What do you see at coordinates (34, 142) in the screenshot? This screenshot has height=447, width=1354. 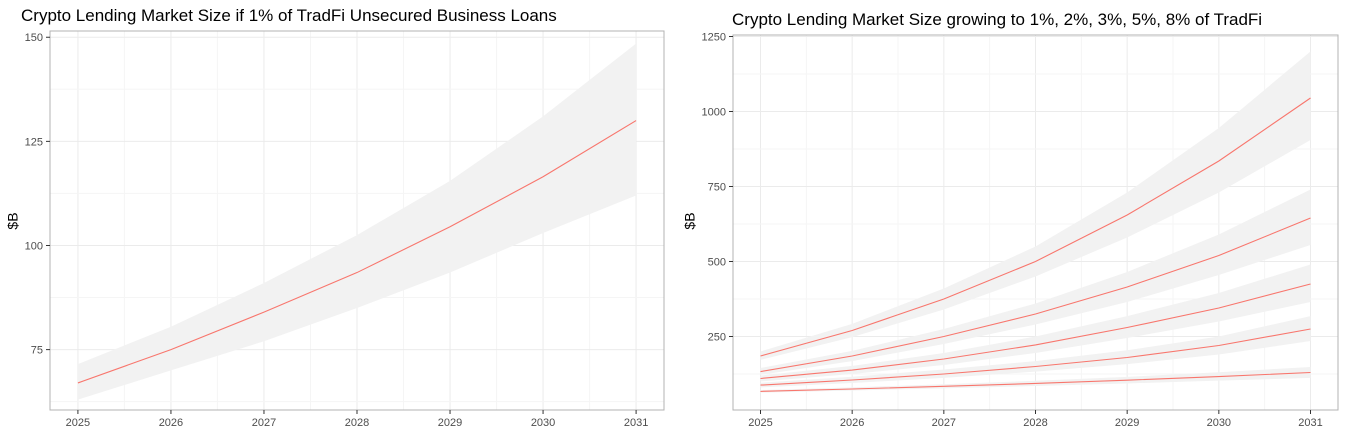 I see `y-tick-label: 125` at bounding box center [34, 142].